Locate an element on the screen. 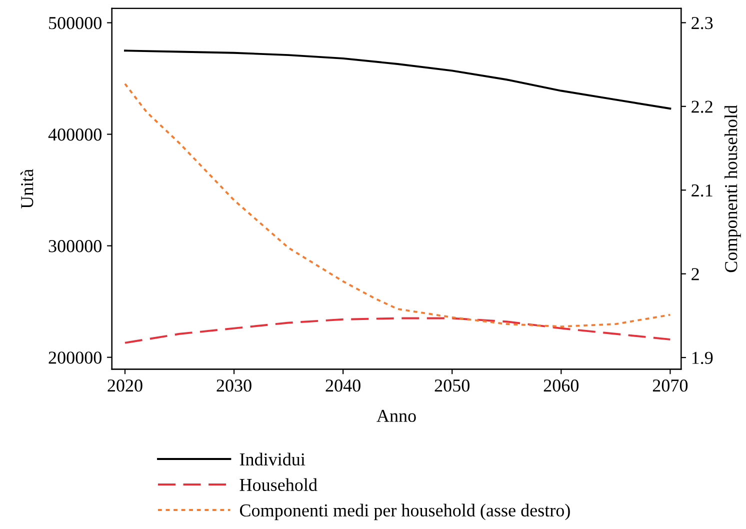 This screenshot has width=746, height=529. y-tick-label: 400000 is located at coordinates (75, 134).